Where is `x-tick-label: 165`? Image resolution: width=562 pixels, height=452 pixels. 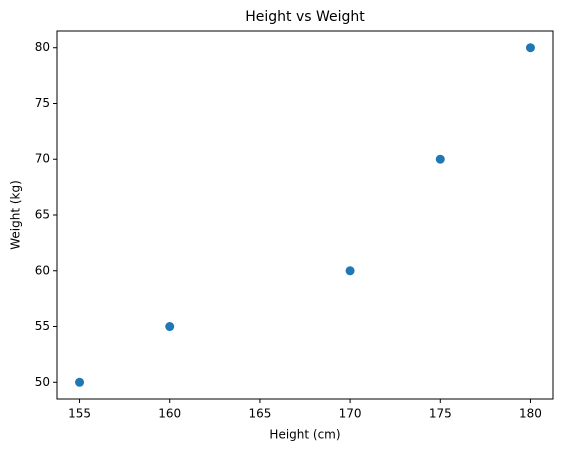 x-tick-label: 165 is located at coordinates (259, 414).